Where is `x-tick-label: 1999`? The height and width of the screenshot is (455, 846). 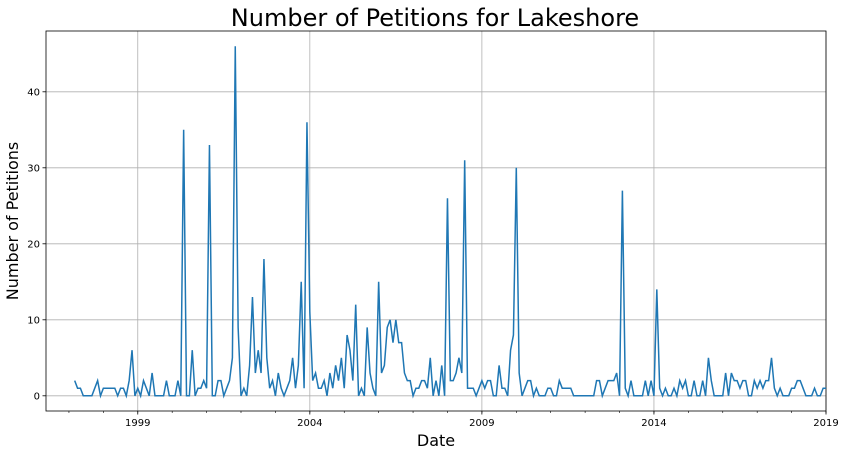
x-tick-label: 1999 is located at coordinates (137, 423).